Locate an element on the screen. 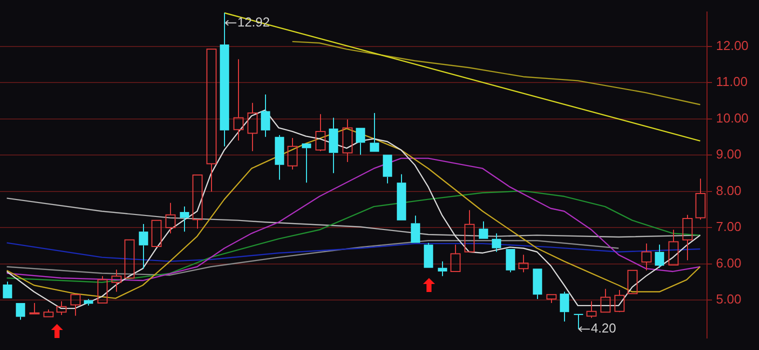 The width and height of the screenshot is (759, 350). annotation: 4.20 is located at coordinates (603, 328).